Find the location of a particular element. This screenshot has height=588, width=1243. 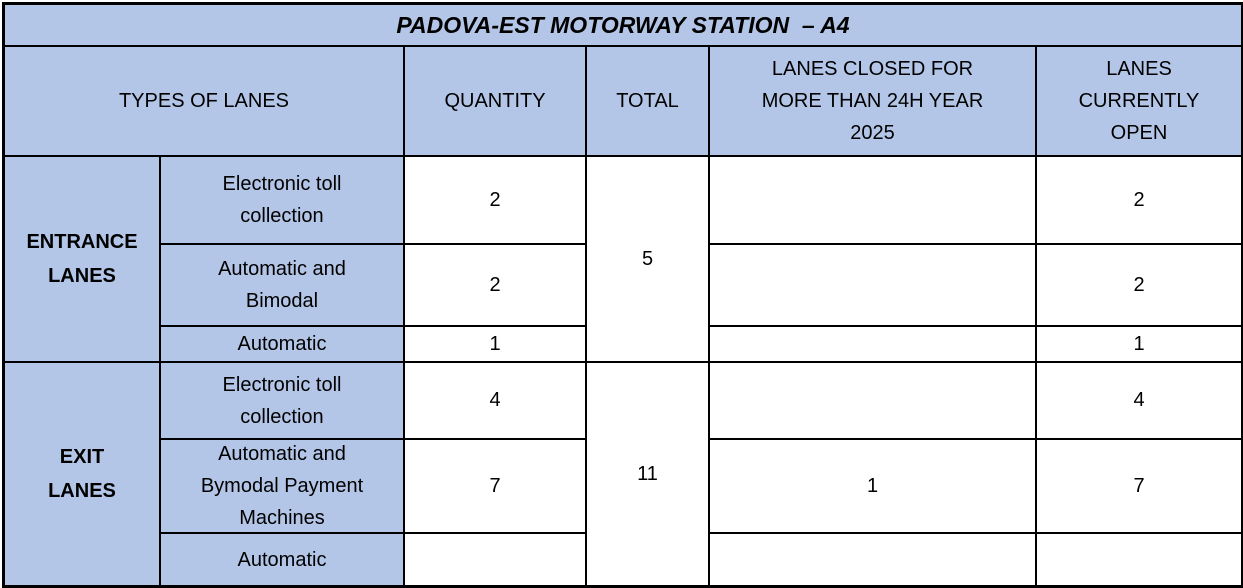

table-title: PADOVA-EST MOTORWAY STATION – A4 is located at coordinates (623, 25).